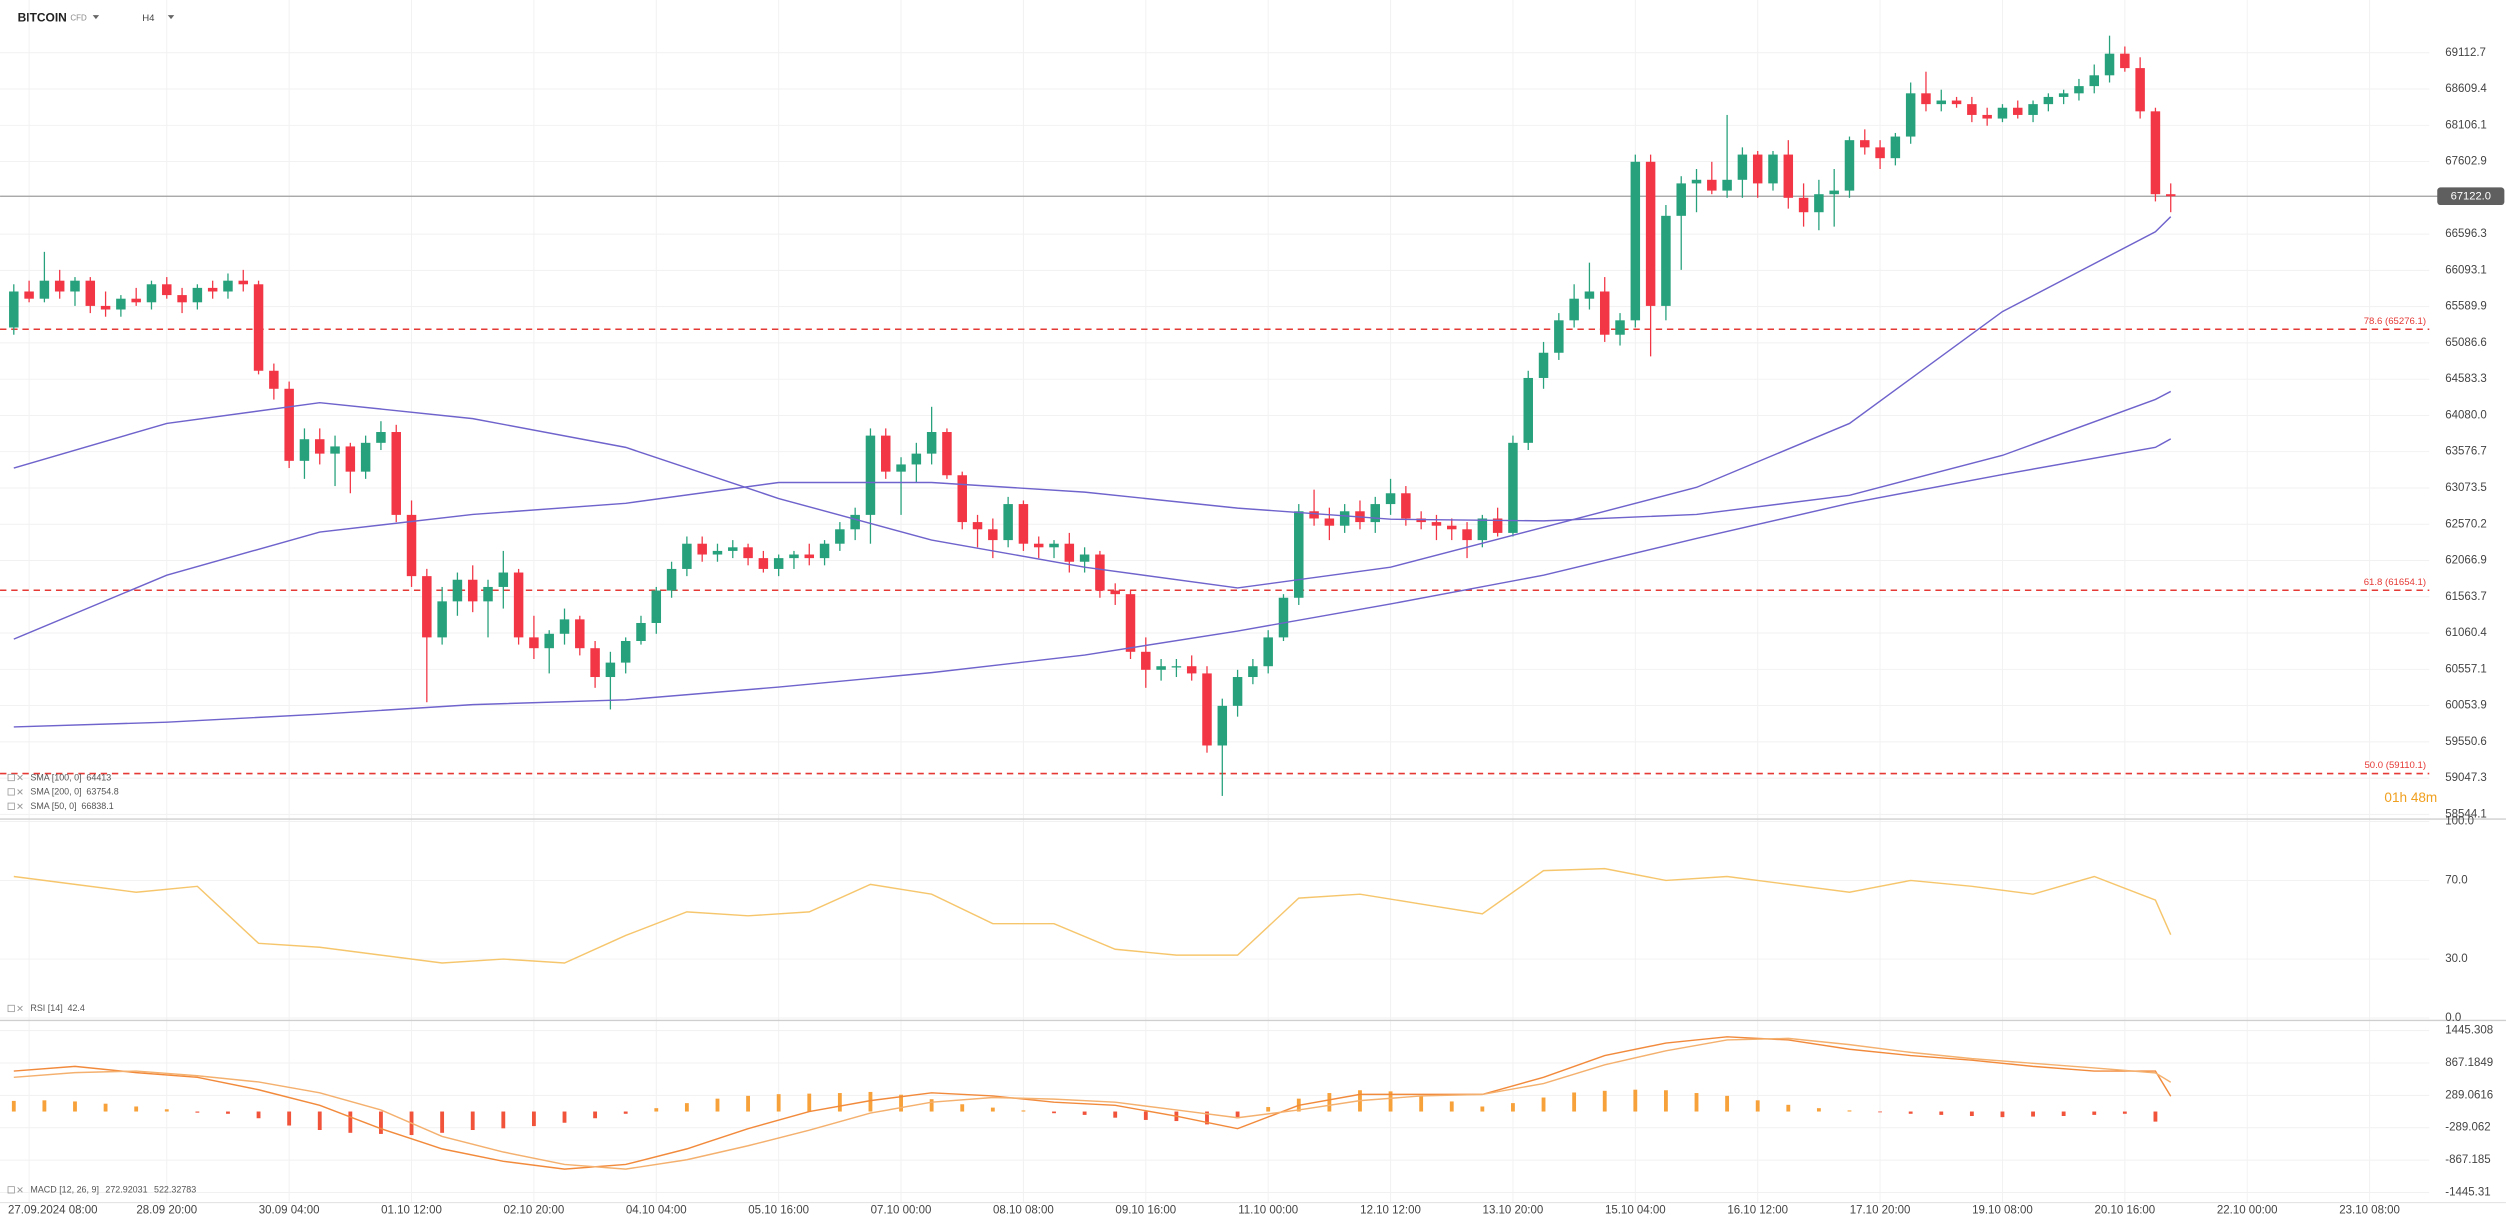  What do you see at coordinates (901, 1211) in the screenshot?
I see `x-tick-label: 07.10 00:00` at bounding box center [901, 1211].